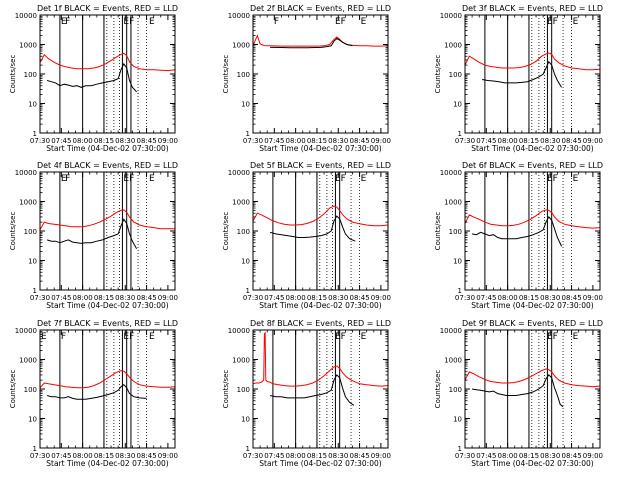 This screenshot has width=640, height=485. I want to click on chart-title: Det 4f BLACK = Events, RED = LLD, so click(107, 165).